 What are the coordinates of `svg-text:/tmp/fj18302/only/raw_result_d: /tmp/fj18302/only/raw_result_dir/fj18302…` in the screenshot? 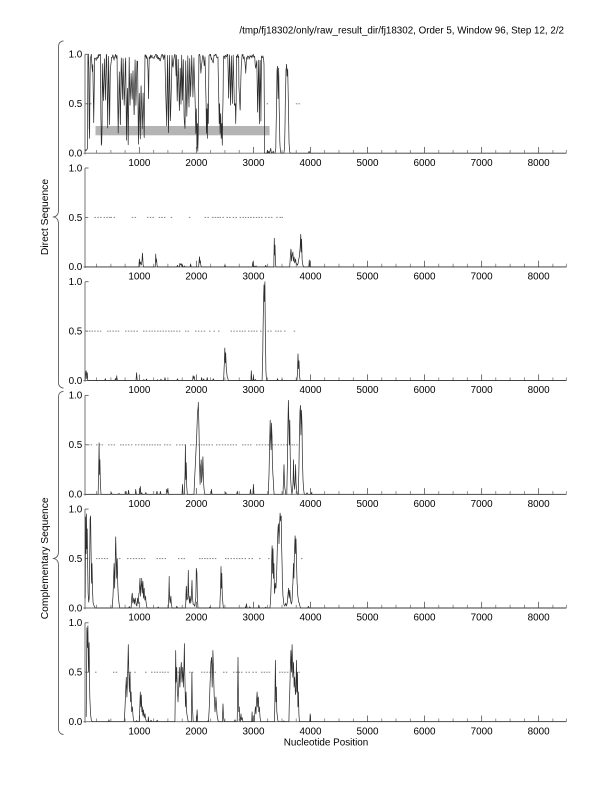 It's located at (401, 31).